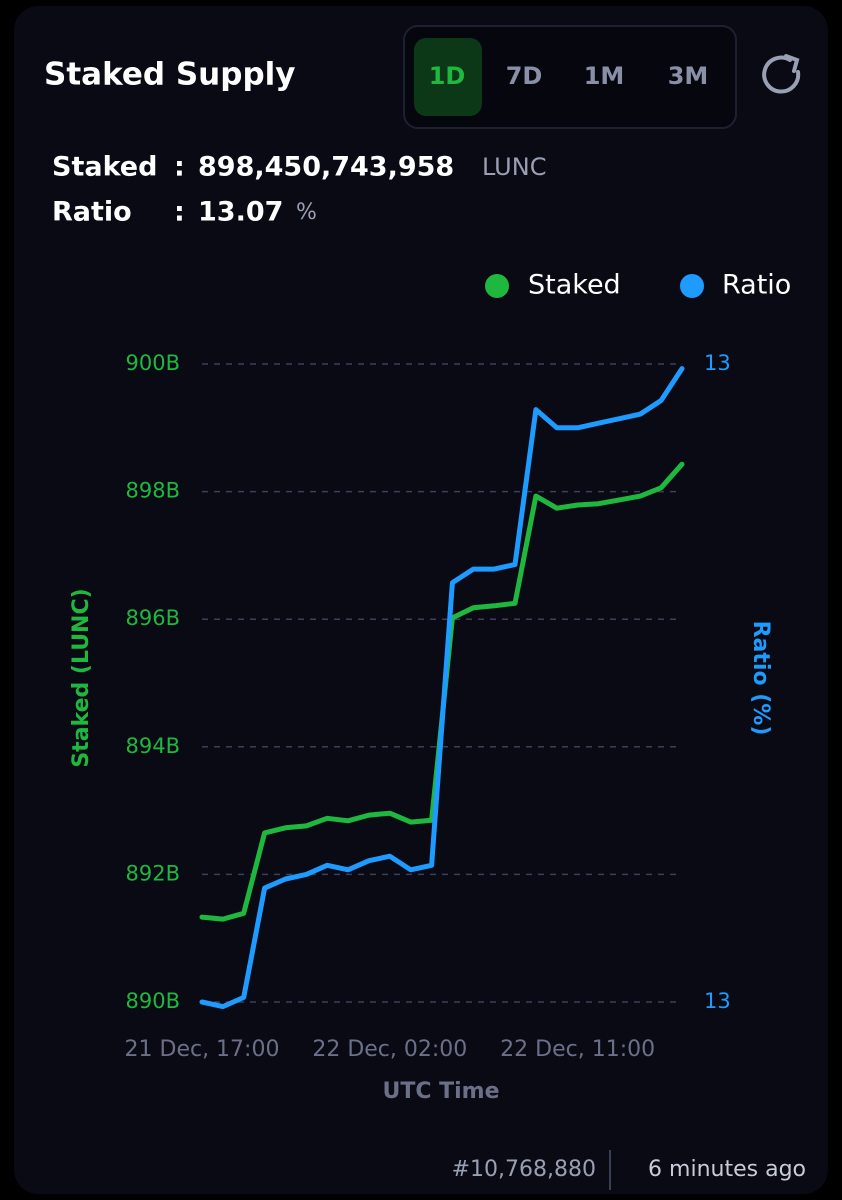  What do you see at coordinates (727, 1169) in the screenshot?
I see `update-age: 6 minutes ago` at bounding box center [727, 1169].